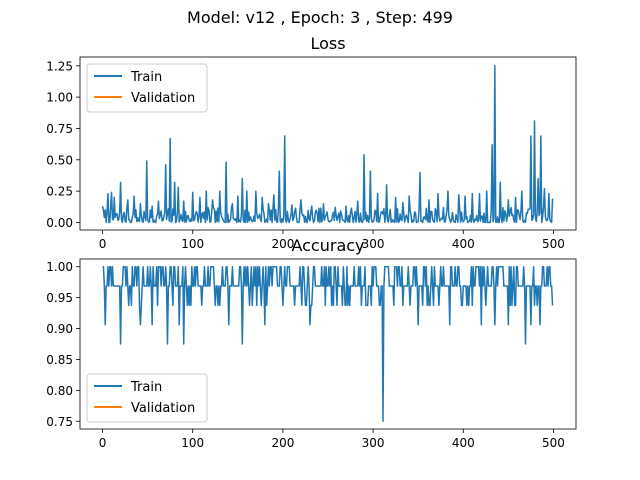  I want to click on loss-y-tick-label: 0.50, so click(59, 160).